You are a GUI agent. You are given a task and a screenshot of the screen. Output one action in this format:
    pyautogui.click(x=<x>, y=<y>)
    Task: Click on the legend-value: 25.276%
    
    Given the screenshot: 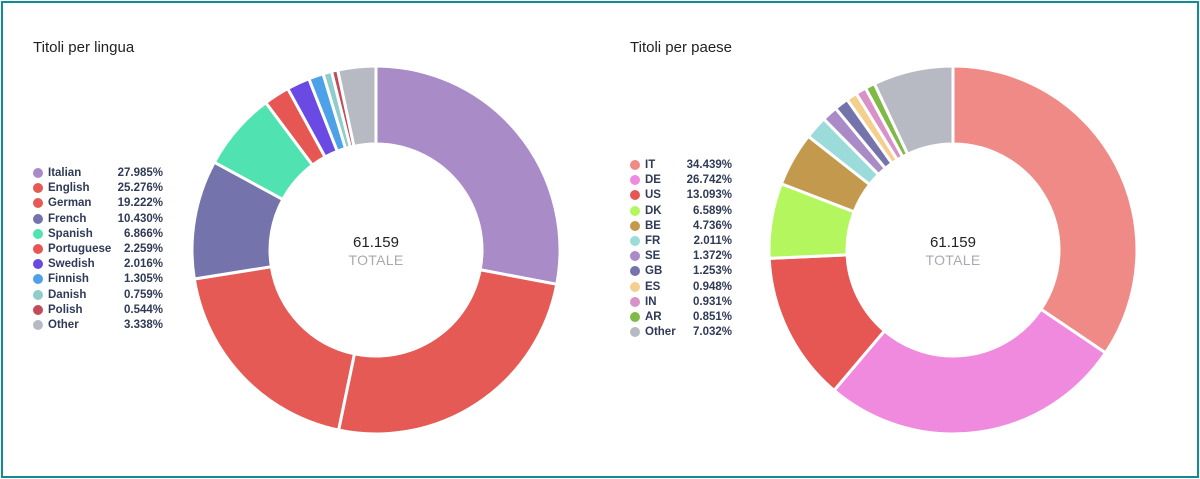 What is the action you would take?
    pyautogui.click(x=140, y=188)
    